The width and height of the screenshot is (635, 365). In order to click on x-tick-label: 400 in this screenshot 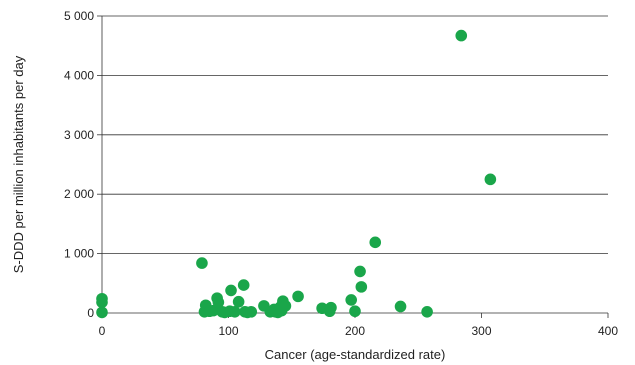, I will do `click(608, 331)`.